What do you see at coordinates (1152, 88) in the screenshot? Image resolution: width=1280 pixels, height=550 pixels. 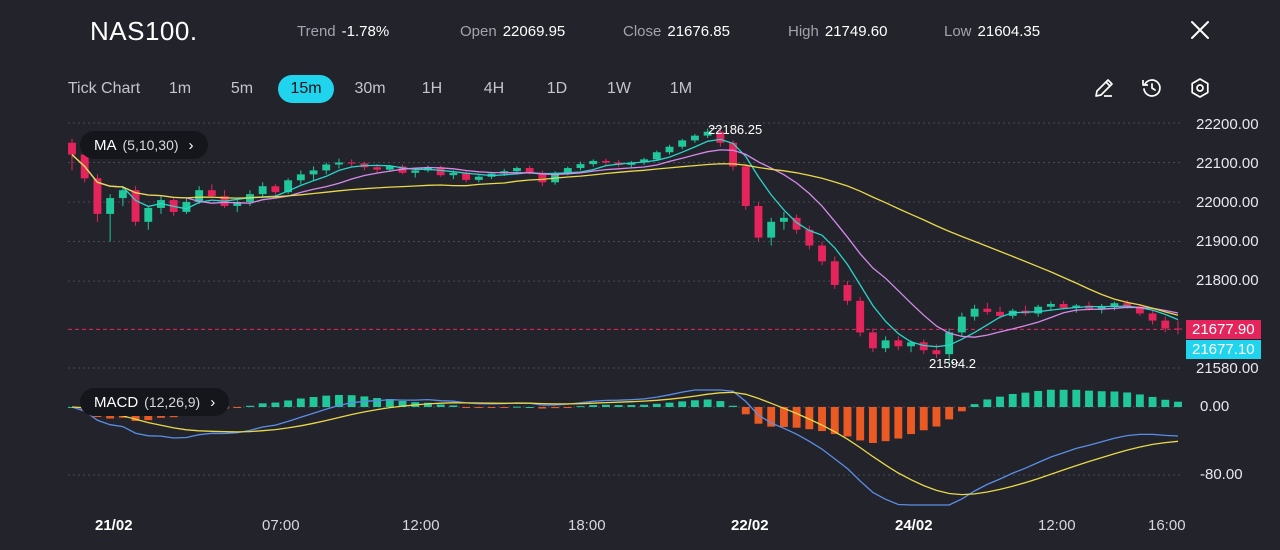 I see `history-button` at bounding box center [1152, 88].